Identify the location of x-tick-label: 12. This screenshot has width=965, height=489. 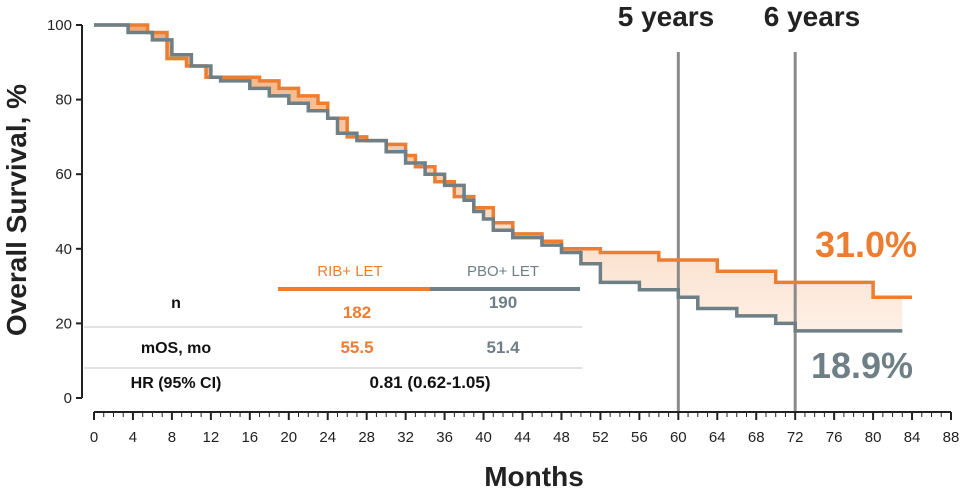
(211, 437).